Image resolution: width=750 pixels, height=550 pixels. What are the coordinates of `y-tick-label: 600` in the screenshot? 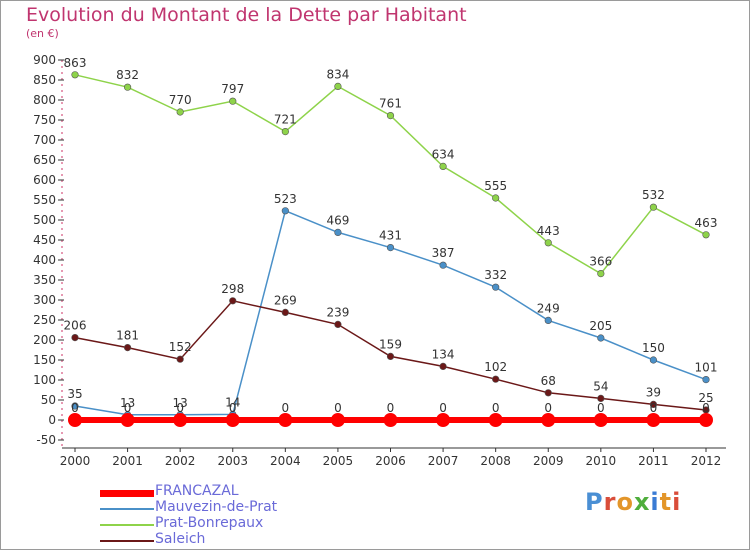 It's located at (44, 180).